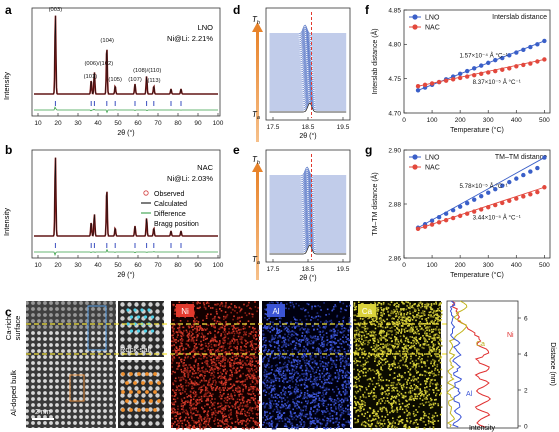 This screenshot has width=559, height=432. What do you see at coordinates (273, 269) in the screenshot?
I see `x-tick-label: 17.5` at bounding box center [273, 269].